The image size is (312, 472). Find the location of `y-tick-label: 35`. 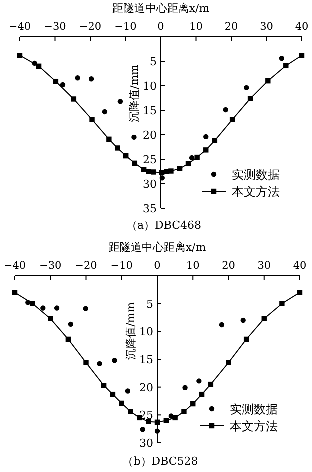

y-tick-label: 35 is located at coordinates (150, 209).